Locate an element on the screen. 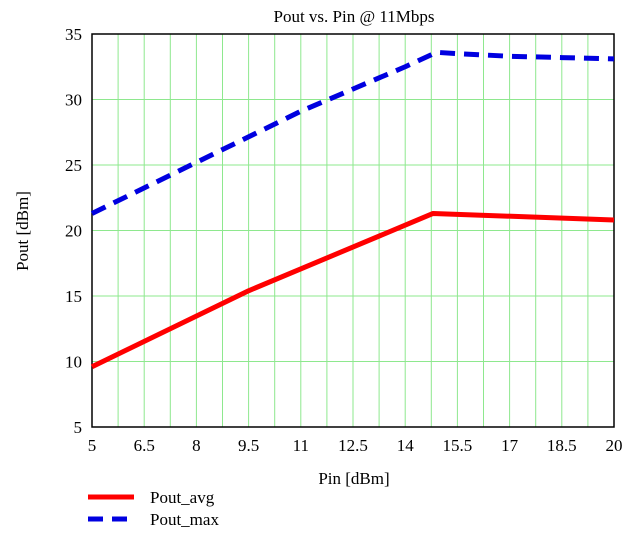 Image resolution: width=643 pixels, height=542 pixels. y-tick-label: 25 is located at coordinates (73, 165).